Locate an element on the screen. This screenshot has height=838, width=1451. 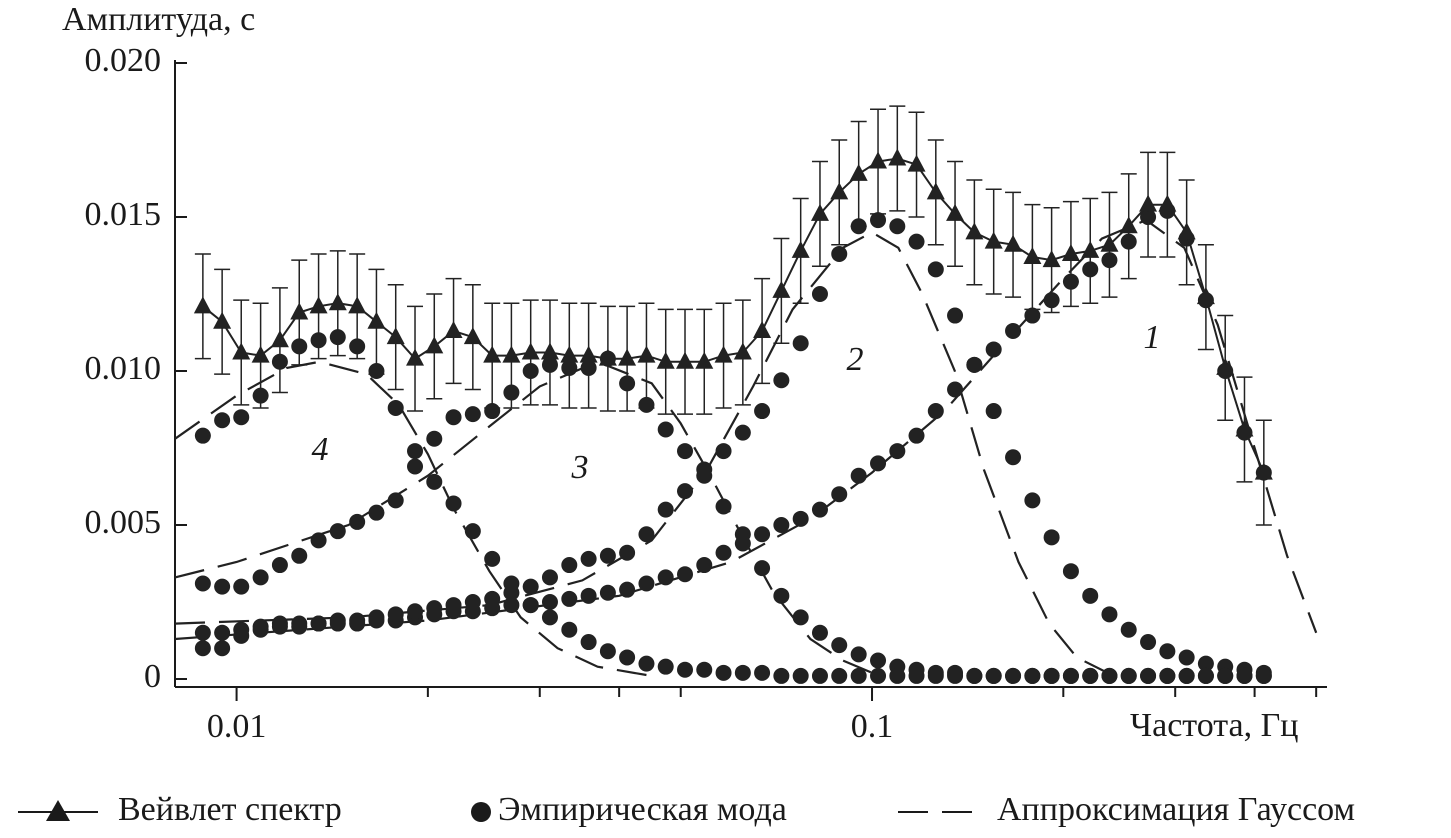
mode-label: 3 is located at coordinates (580, 467).